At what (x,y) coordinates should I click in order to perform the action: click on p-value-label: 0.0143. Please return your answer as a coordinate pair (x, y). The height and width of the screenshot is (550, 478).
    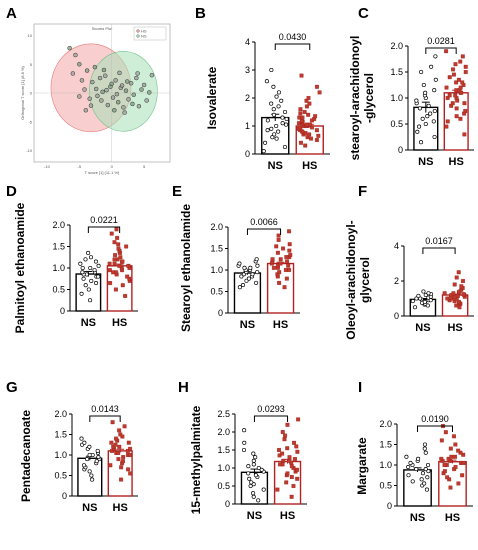
    Looking at the image, I should click on (105, 409).